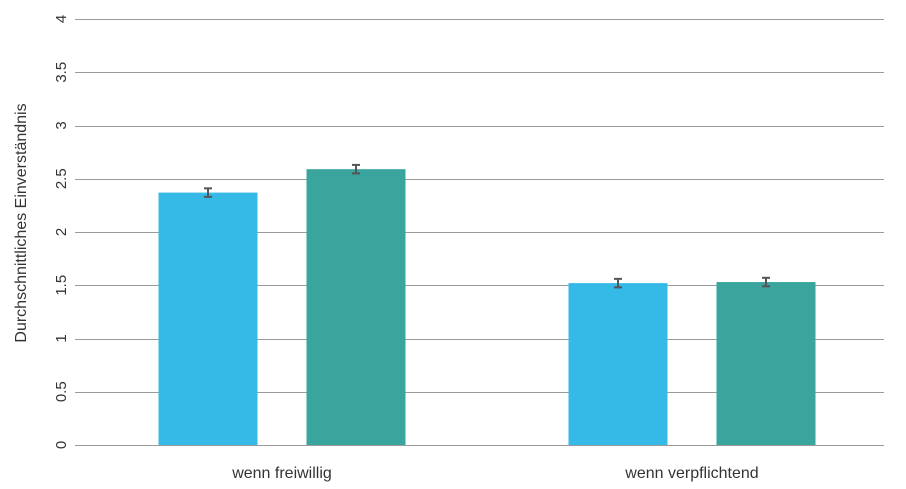  Describe the element at coordinates (61, 445) in the screenshot. I see `y-tick-label: 0` at that location.